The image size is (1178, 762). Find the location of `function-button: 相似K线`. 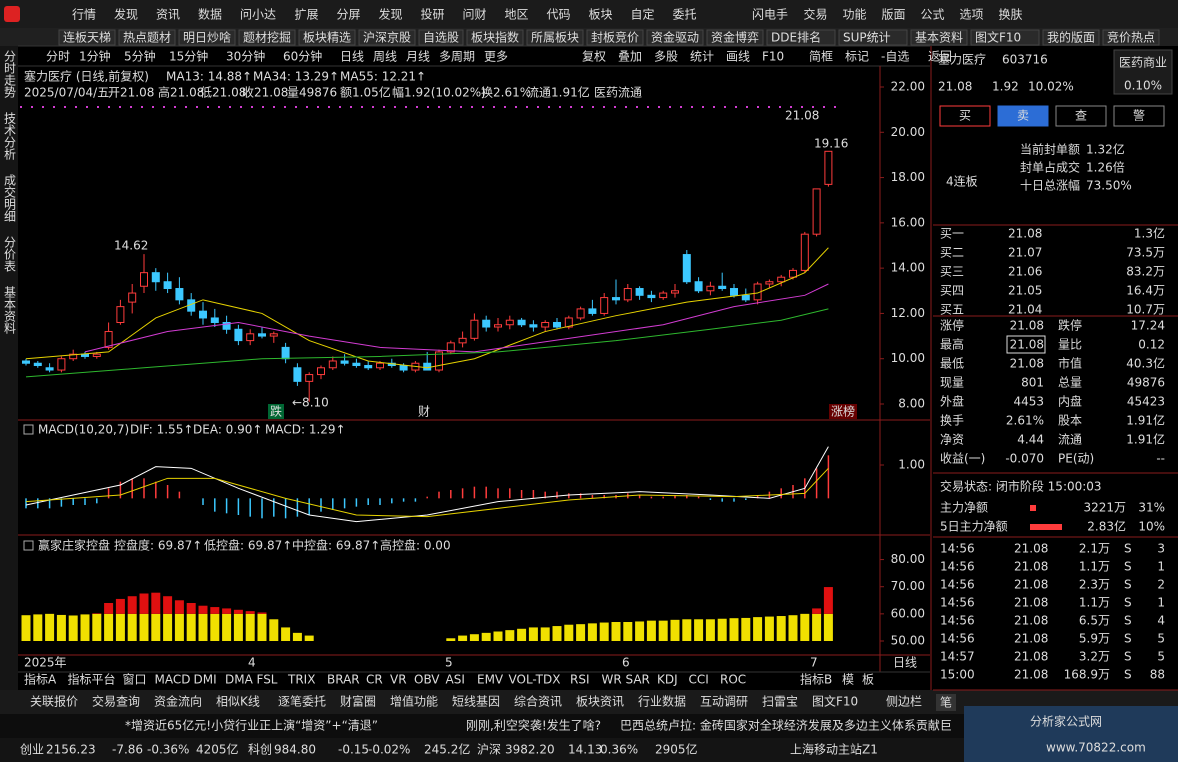

function-button: 相似K线 is located at coordinates (238, 702).